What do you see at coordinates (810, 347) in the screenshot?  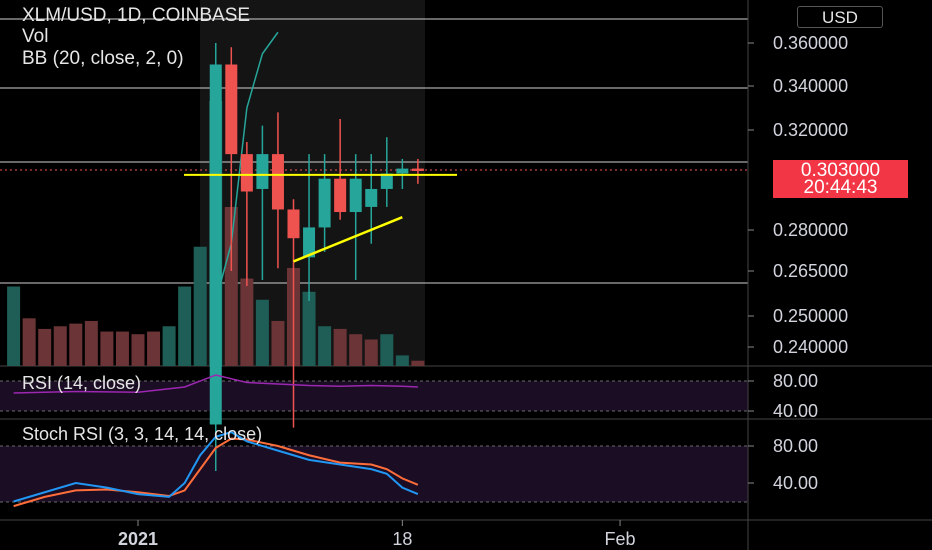 I see `price-axis-label: 0.240000` at bounding box center [810, 347].